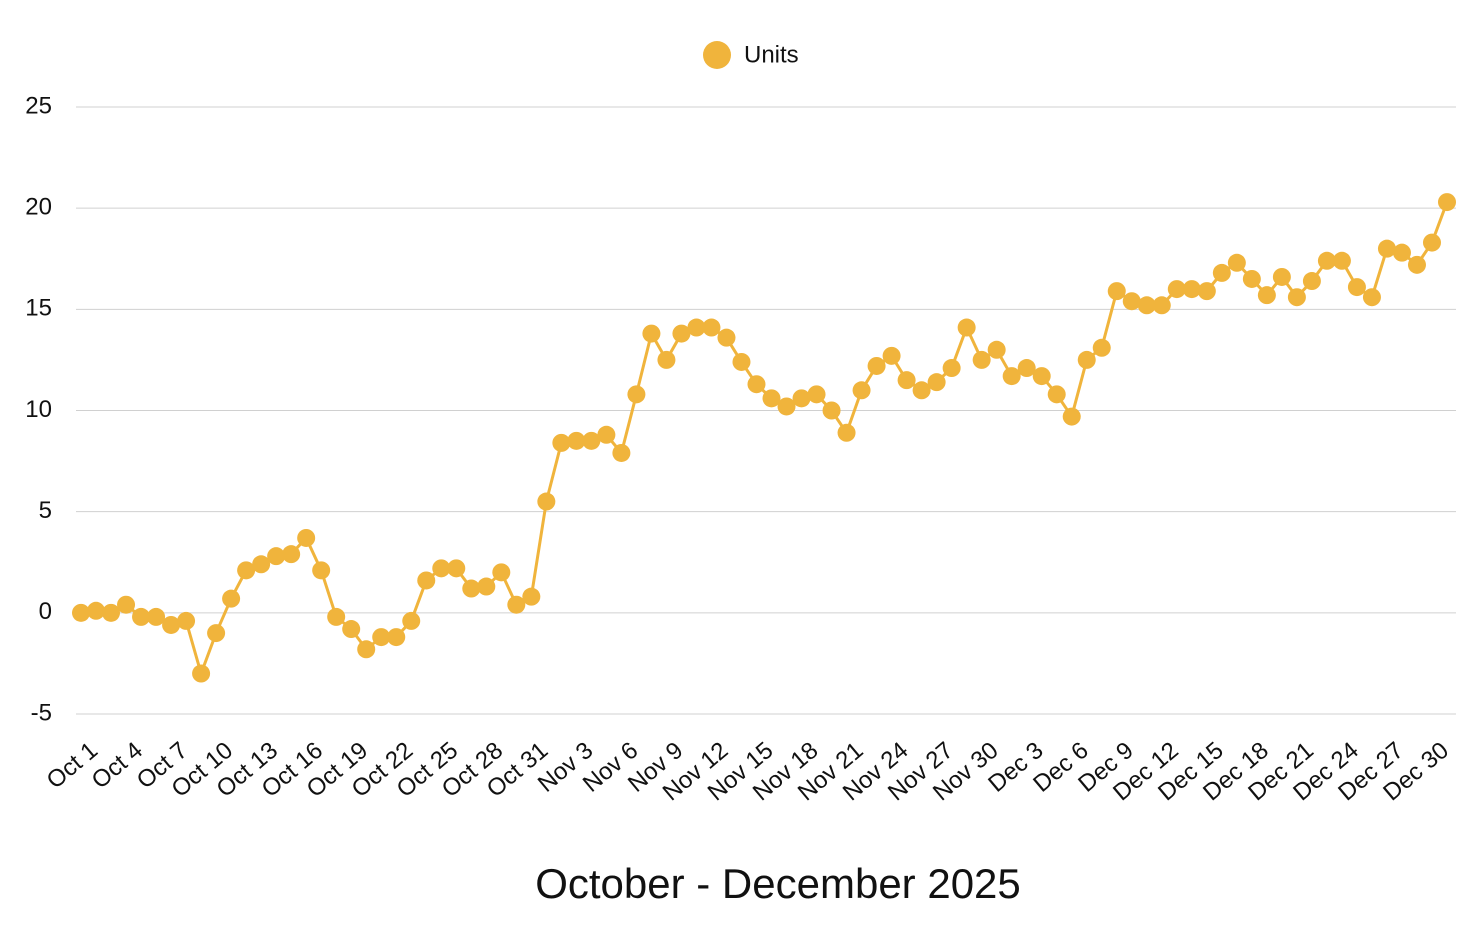  I want to click on y-tick-label: 15, so click(38, 308).